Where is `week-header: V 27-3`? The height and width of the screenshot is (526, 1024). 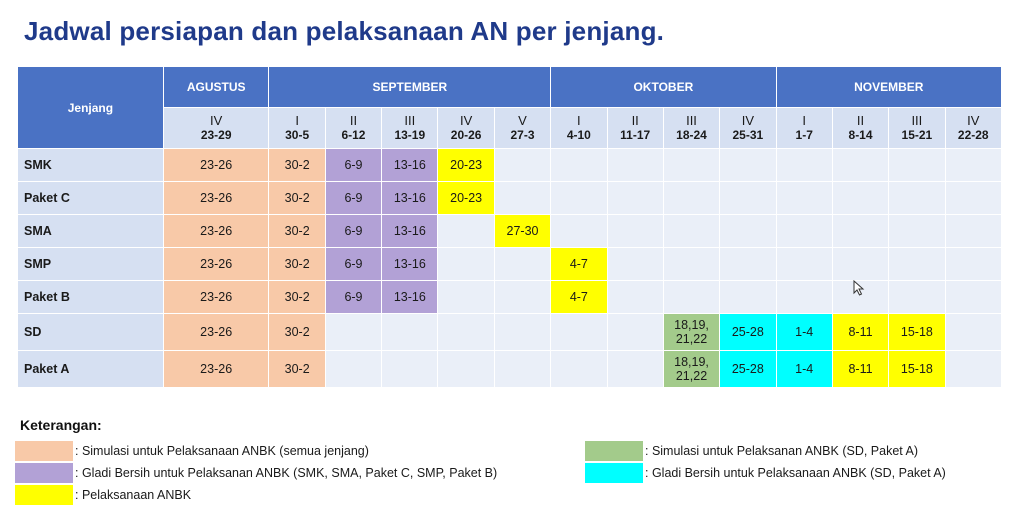 week-header: V 27-3 is located at coordinates (522, 128).